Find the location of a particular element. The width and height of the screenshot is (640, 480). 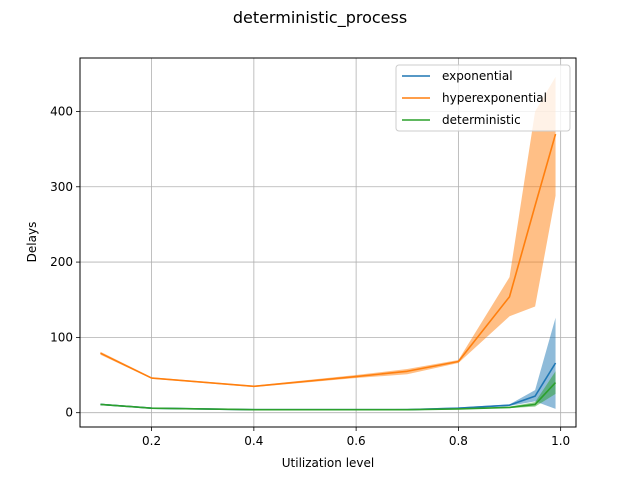

legend: exponential hyperexponential deterministic is located at coordinates (483, 98).